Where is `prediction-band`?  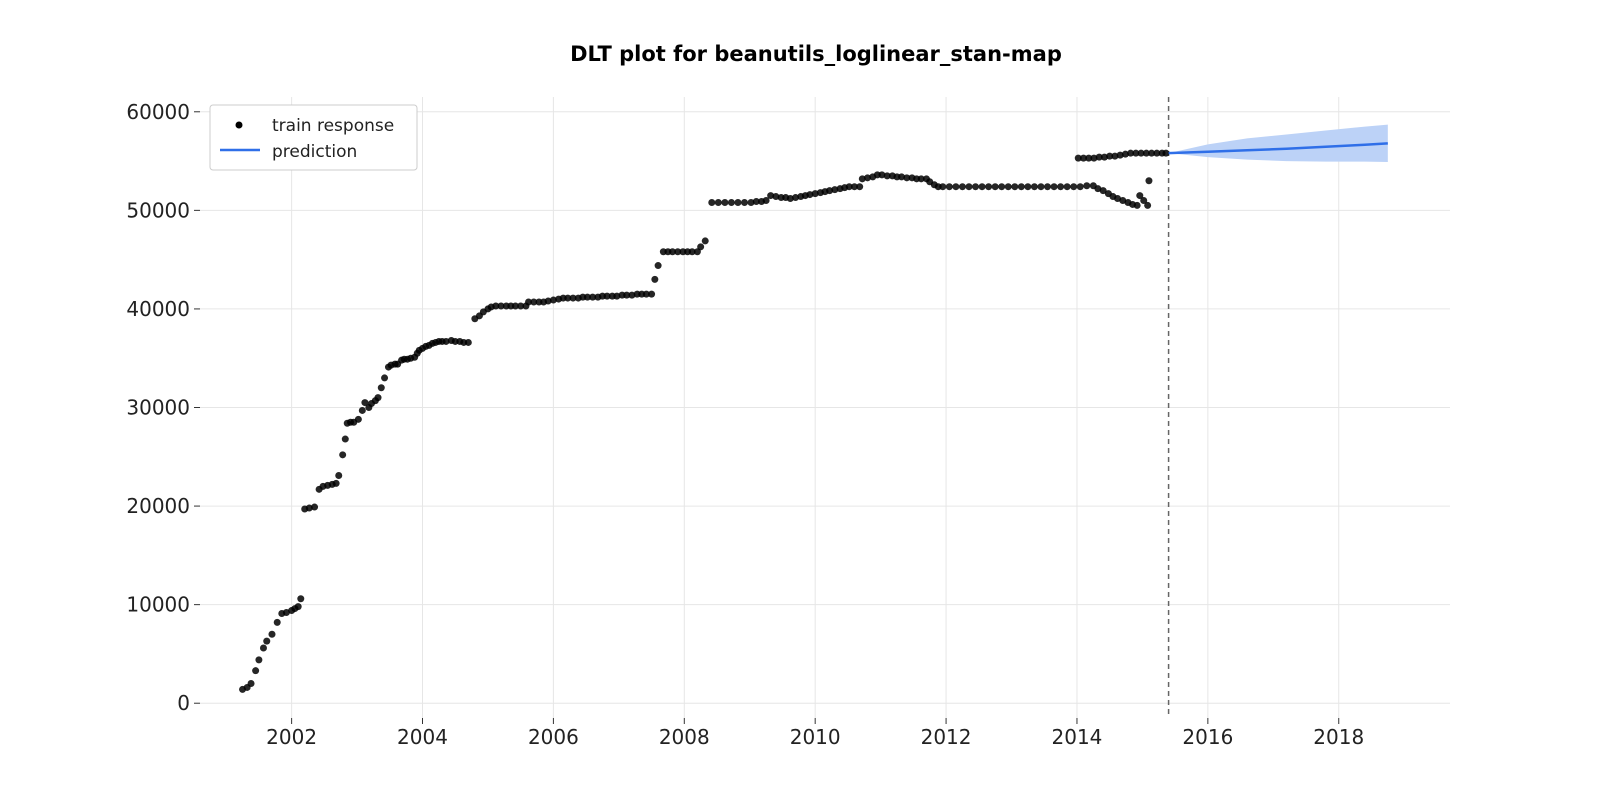 prediction-band is located at coordinates (1278, 143).